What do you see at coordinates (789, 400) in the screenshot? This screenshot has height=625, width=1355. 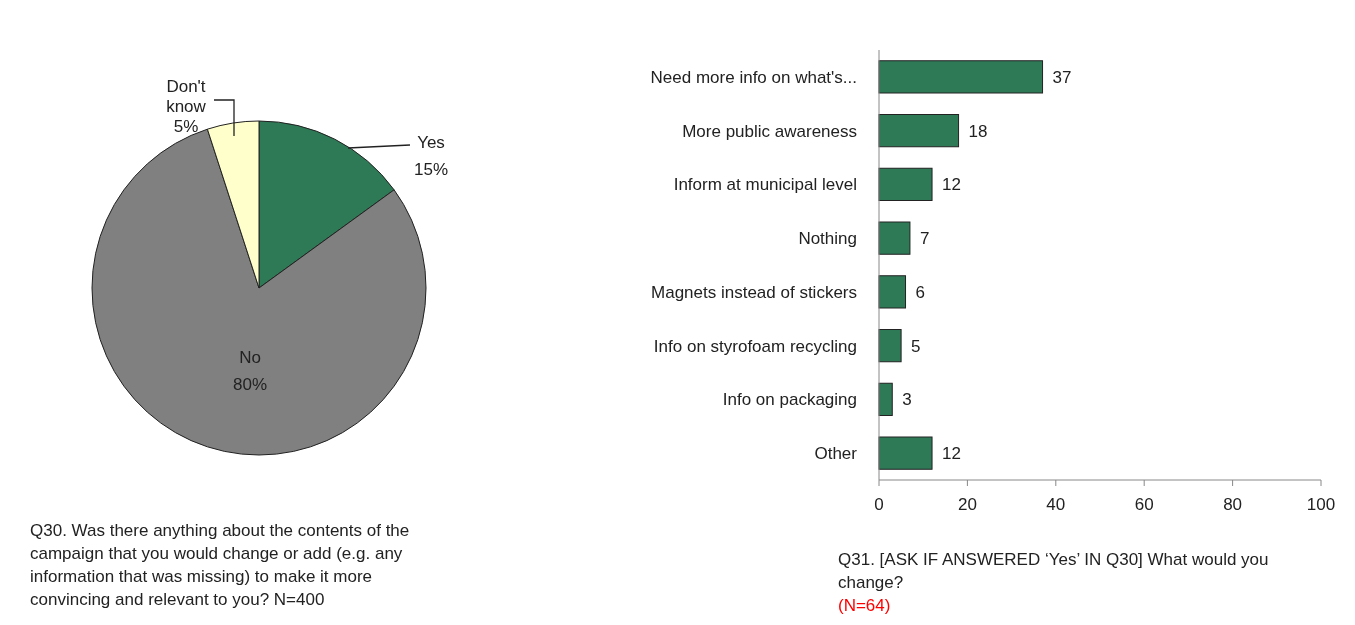 I see `y-tick-label: Info on packaging` at bounding box center [789, 400].